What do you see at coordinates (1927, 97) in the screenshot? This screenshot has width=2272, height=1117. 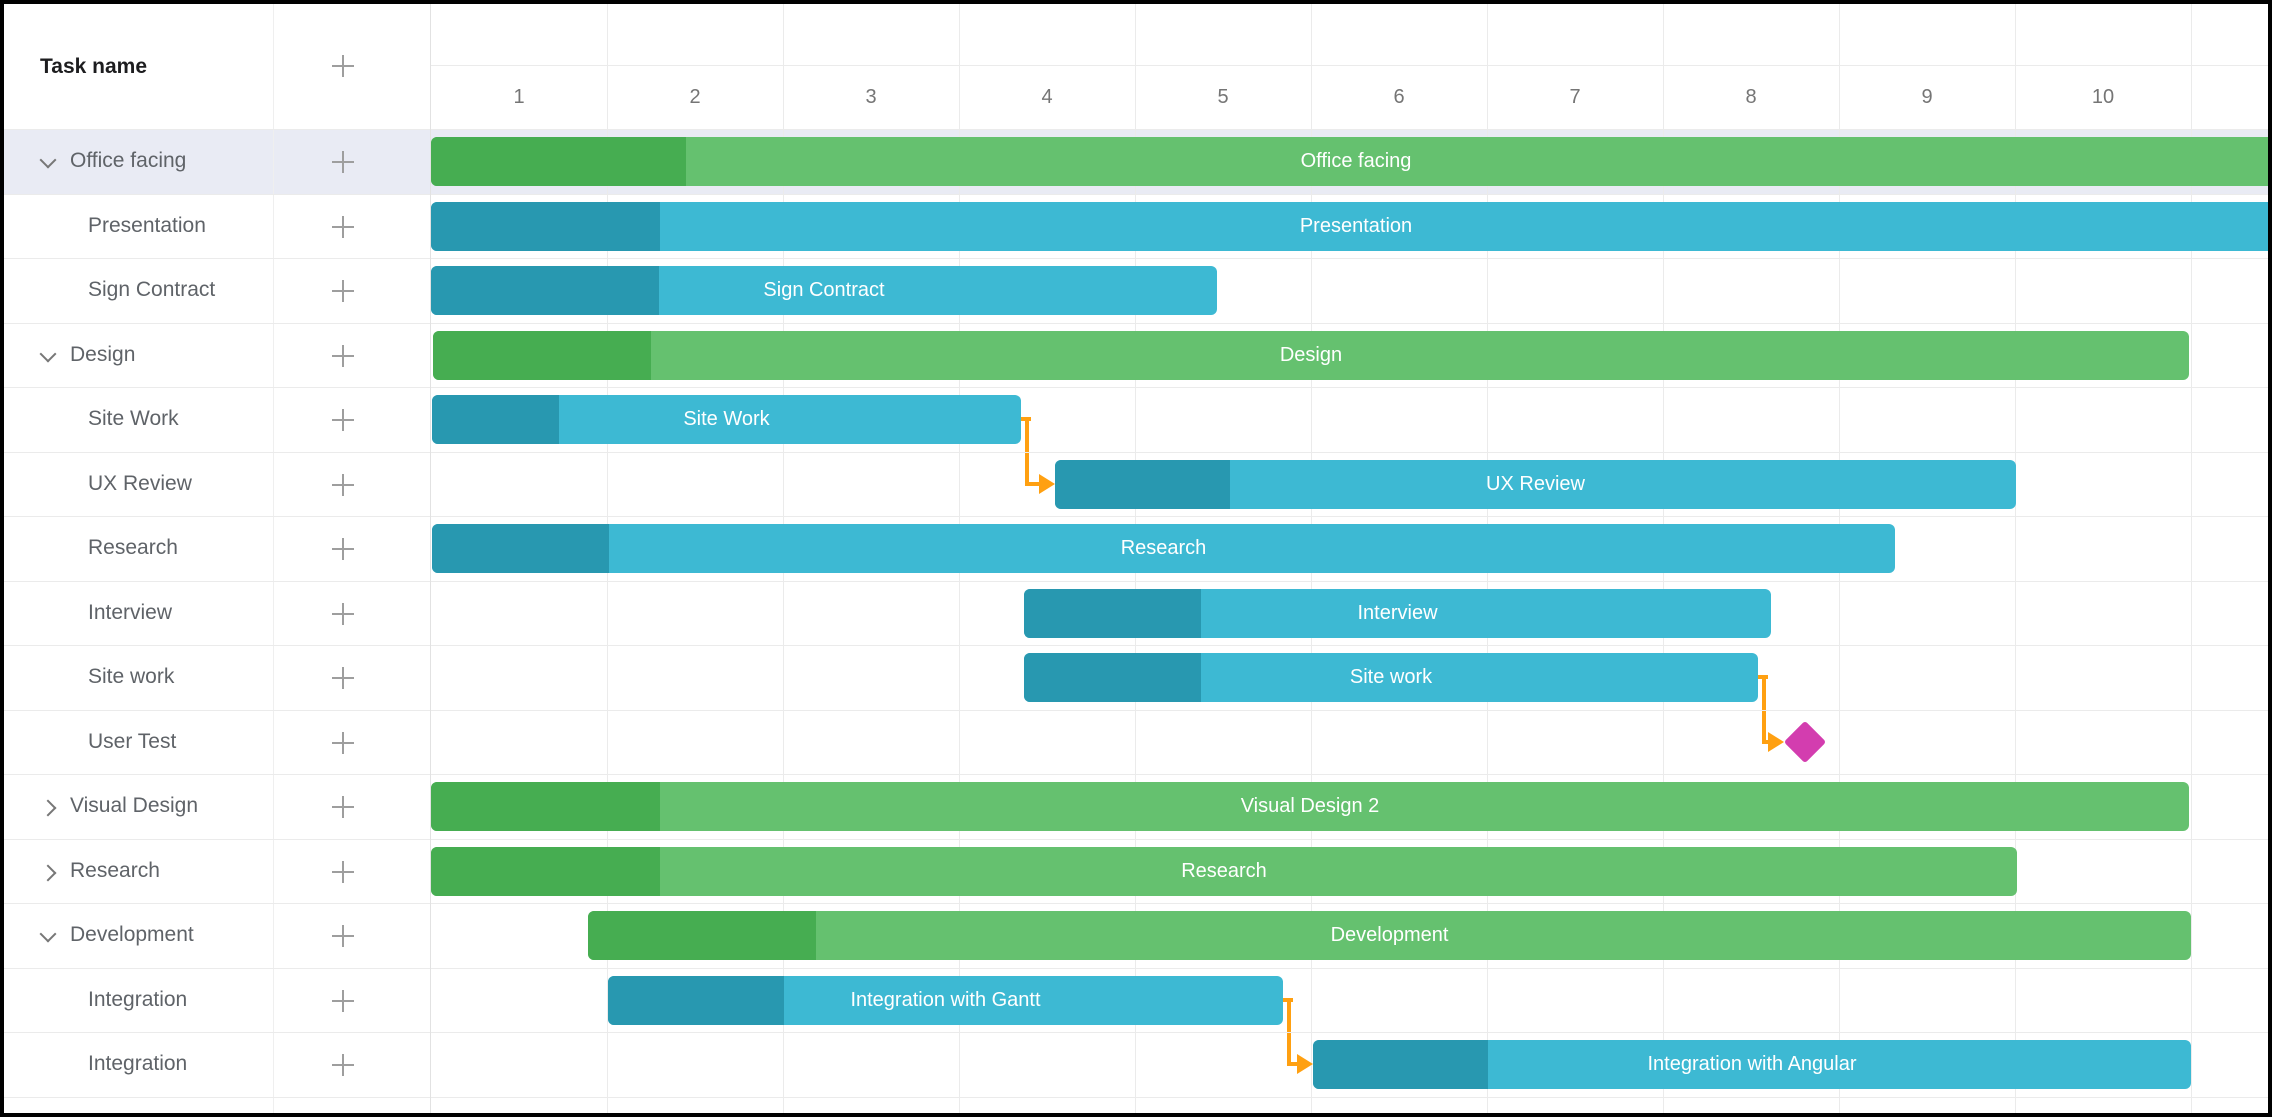 I see `scale-tick: 9` at bounding box center [1927, 97].